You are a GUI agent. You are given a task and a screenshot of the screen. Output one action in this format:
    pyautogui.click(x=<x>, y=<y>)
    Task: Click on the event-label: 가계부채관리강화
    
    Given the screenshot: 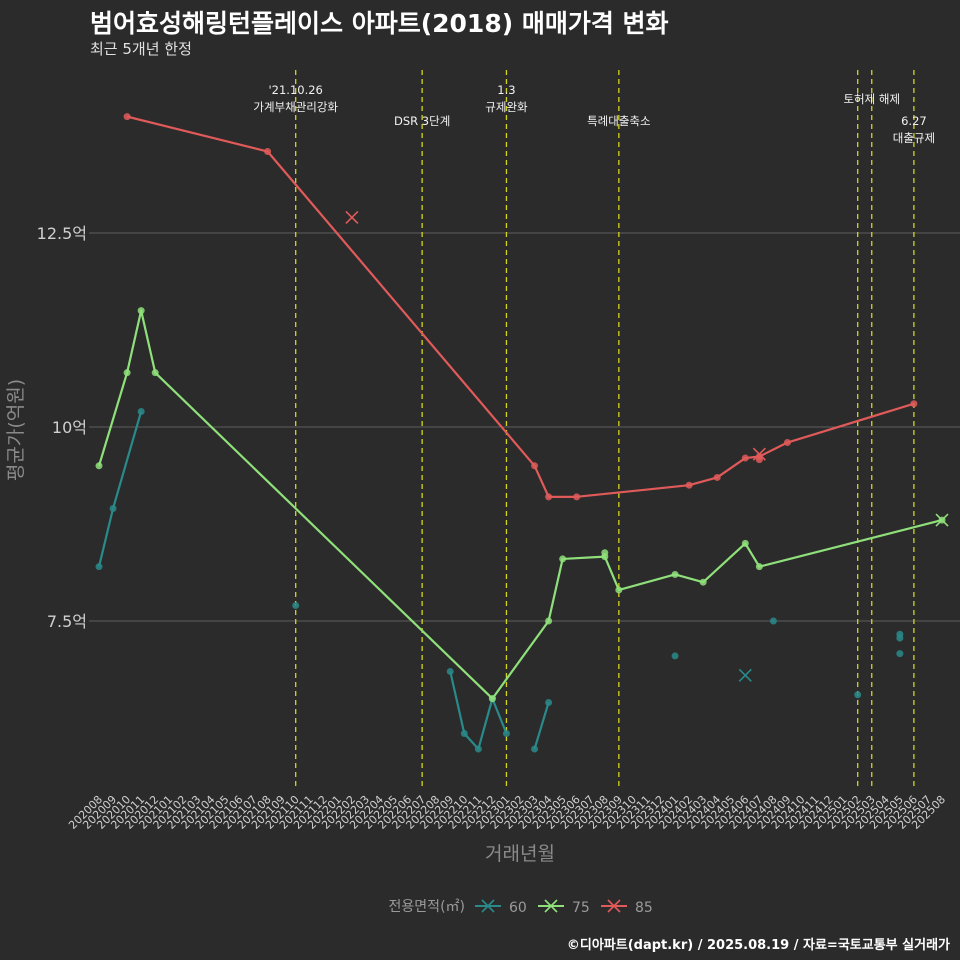 What is the action you would take?
    pyautogui.click(x=295, y=107)
    